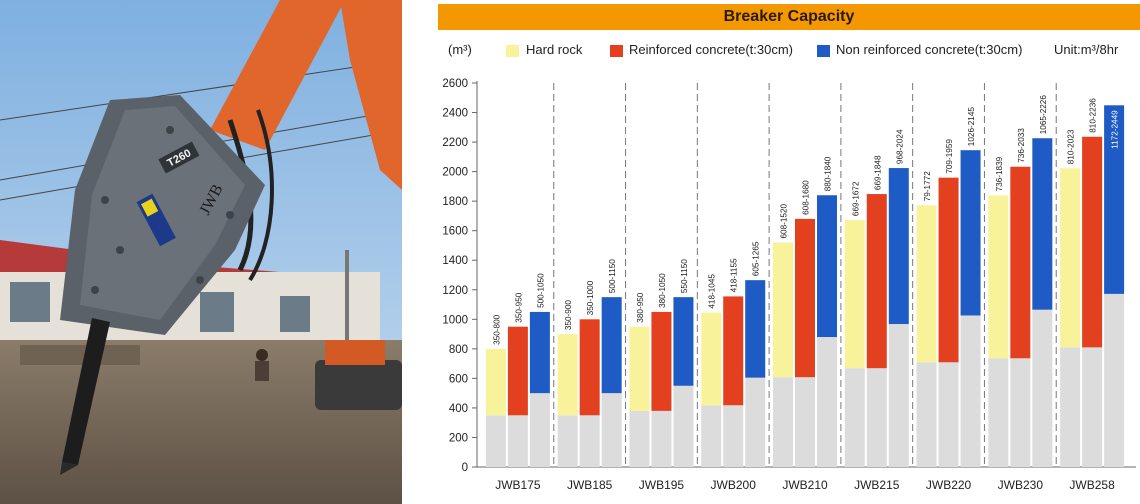 The width and height of the screenshot is (1140, 504). What do you see at coordinates (756, 258) in the screenshot?
I see `bar-range-label: 605-1265` at bounding box center [756, 258].